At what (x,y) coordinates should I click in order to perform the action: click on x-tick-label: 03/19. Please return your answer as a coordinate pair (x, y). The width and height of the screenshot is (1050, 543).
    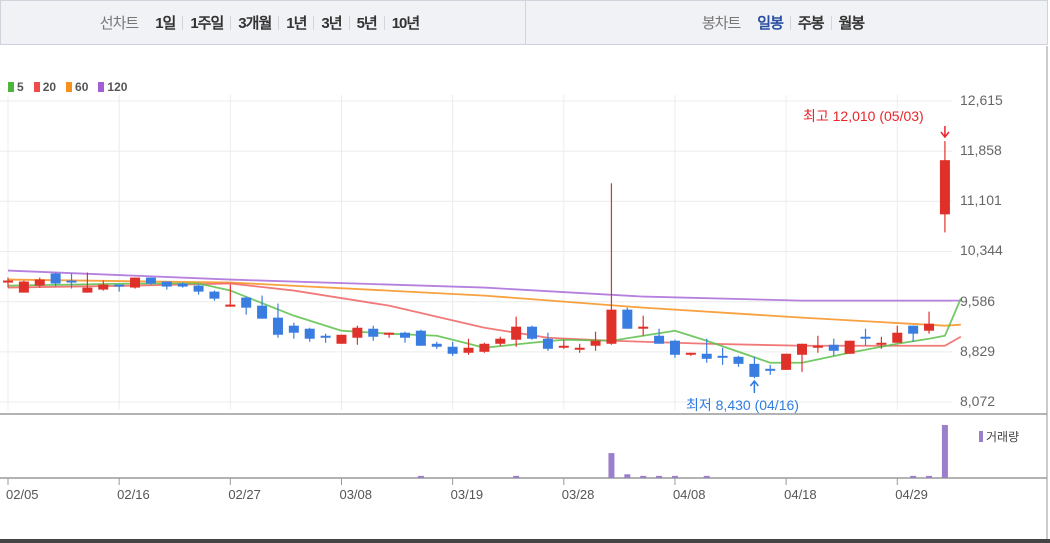
    Looking at the image, I should click on (467, 494).